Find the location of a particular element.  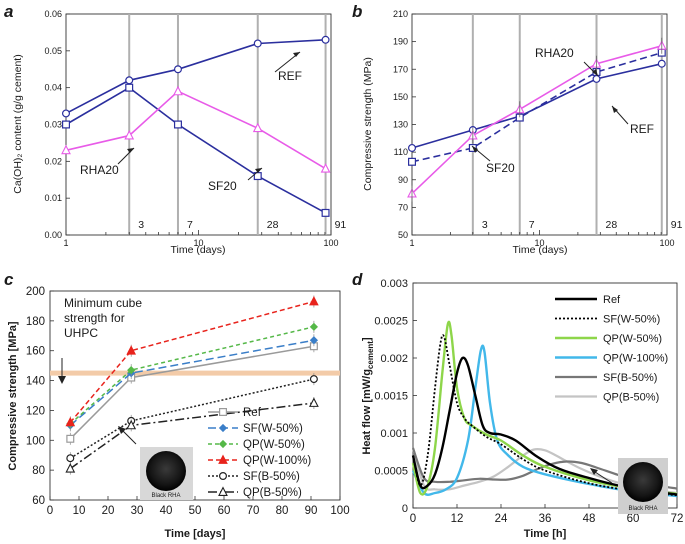

panel-a-arrowhead-ref is located at coordinates (296, 54).